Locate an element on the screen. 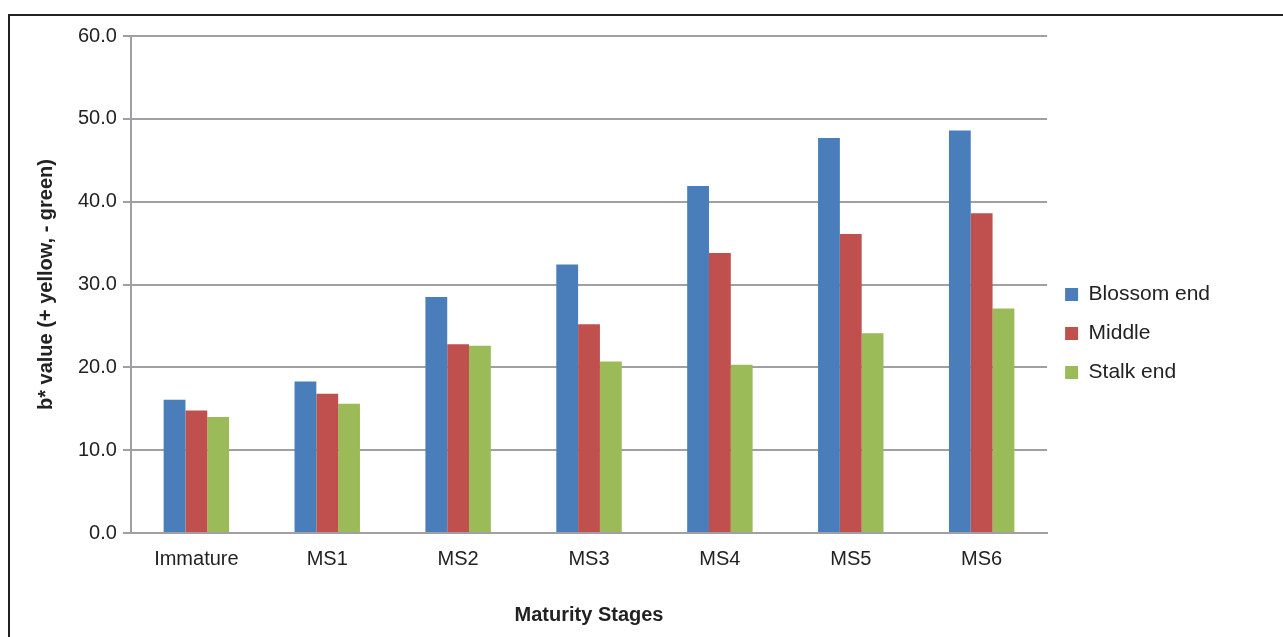 This screenshot has width=1283, height=637. x-tick-label: MS2 is located at coordinates (458, 557).